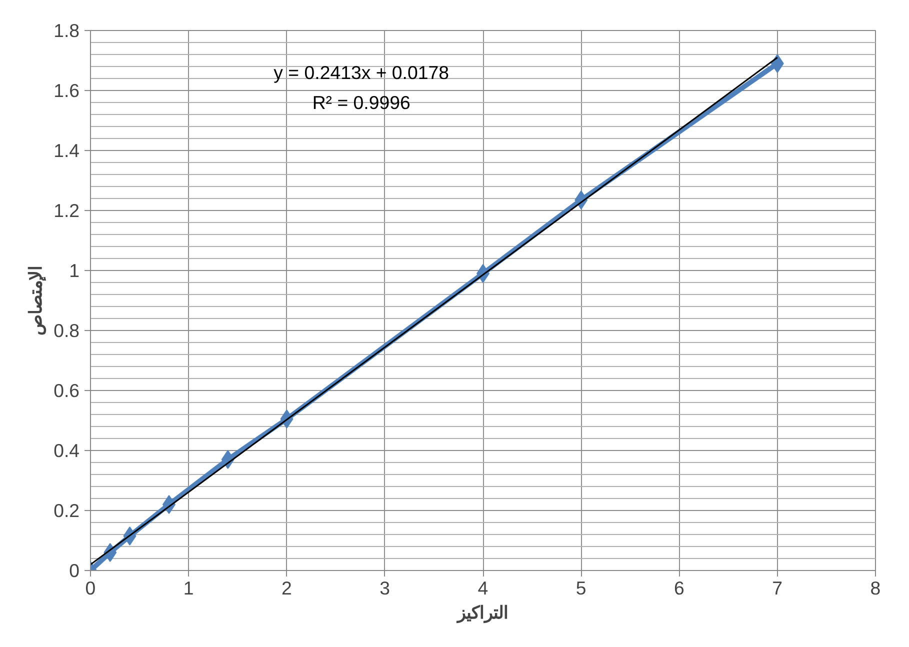 This screenshot has height=647, width=909. What do you see at coordinates (67, 450) in the screenshot?
I see `y-tick-label: 0.4` at bounding box center [67, 450].